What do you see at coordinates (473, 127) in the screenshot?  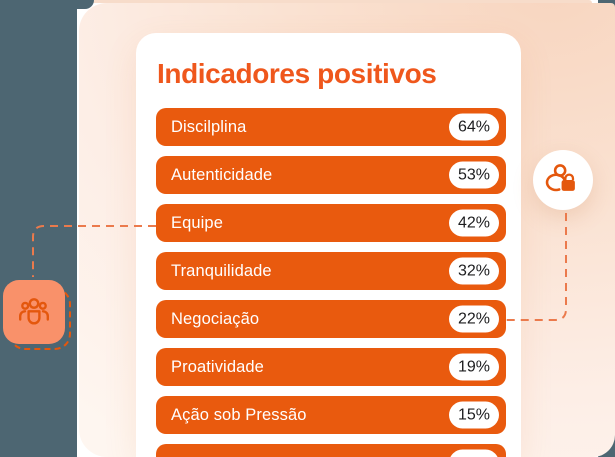 I see `indicator-value-badge: 64%` at bounding box center [473, 127].